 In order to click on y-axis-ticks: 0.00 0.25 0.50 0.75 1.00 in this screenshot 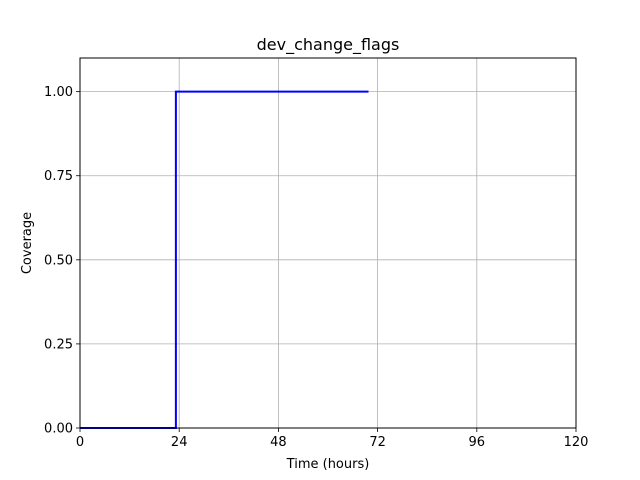, I will do `click(62, 261)`.